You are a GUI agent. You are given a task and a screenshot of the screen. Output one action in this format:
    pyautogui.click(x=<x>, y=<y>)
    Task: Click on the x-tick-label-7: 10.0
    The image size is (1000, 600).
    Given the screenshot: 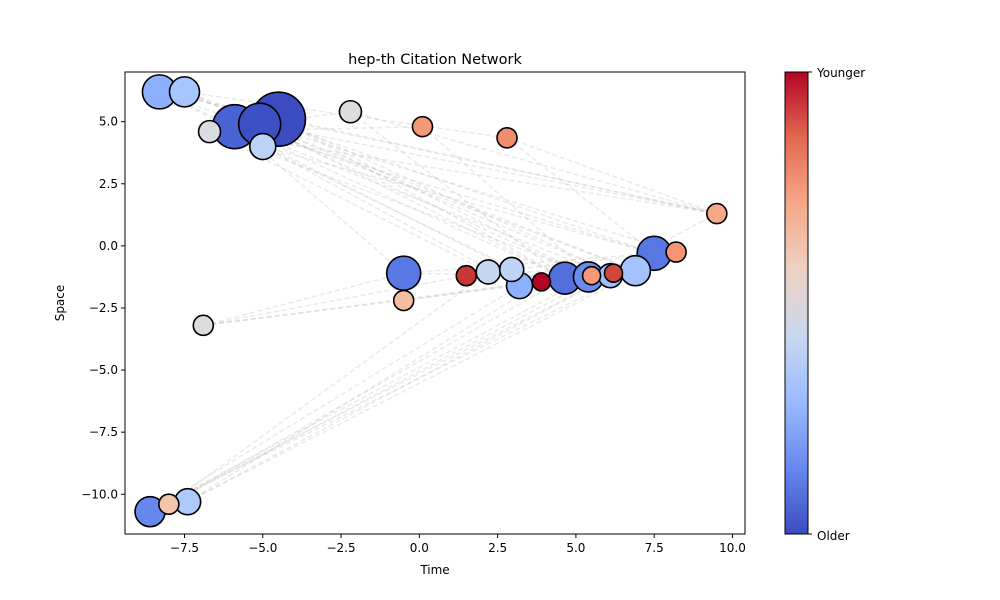 What is the action you would take?
    pyautogui.click(x=732, y=548)
    